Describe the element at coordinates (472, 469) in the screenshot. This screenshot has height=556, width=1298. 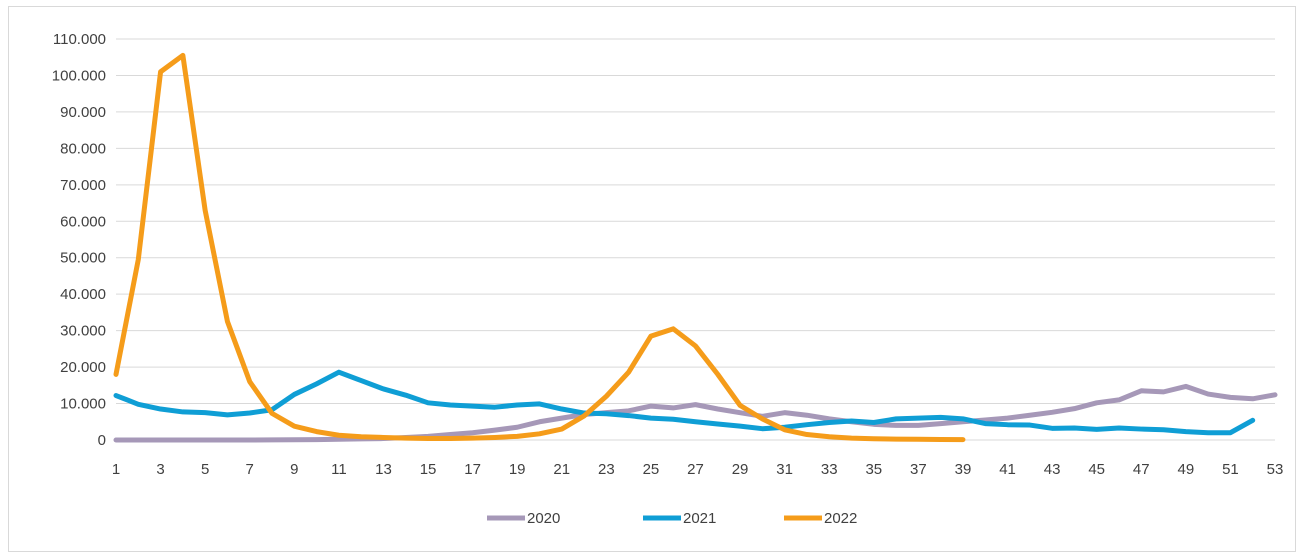
I see `x-tick-label: 17` at that location.